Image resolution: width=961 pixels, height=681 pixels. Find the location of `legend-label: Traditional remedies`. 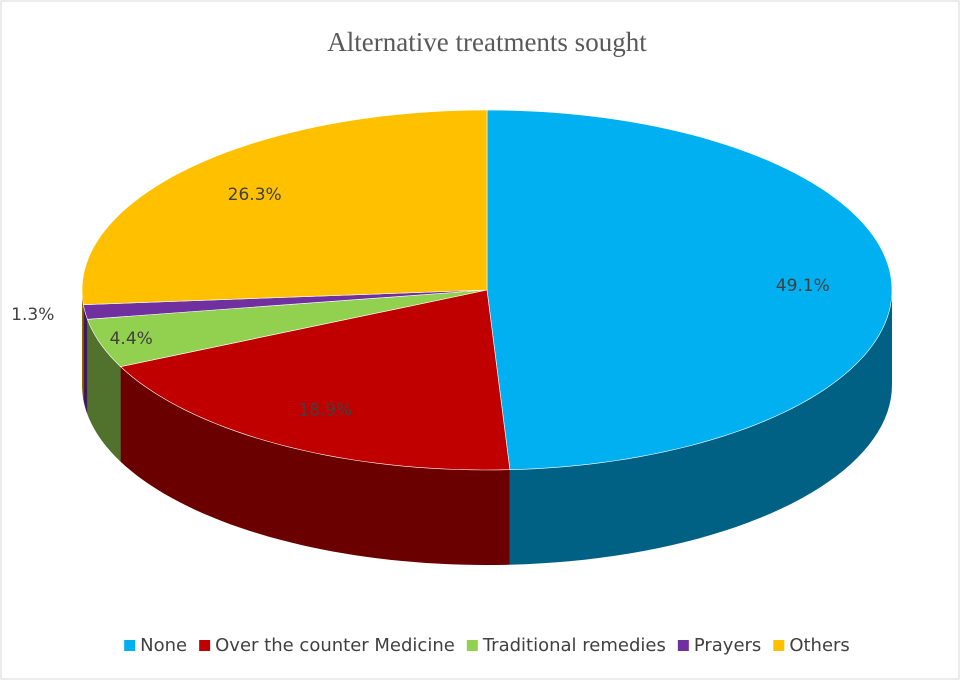

legend-label: Traditional remedies is located at coordinates (574, 645).